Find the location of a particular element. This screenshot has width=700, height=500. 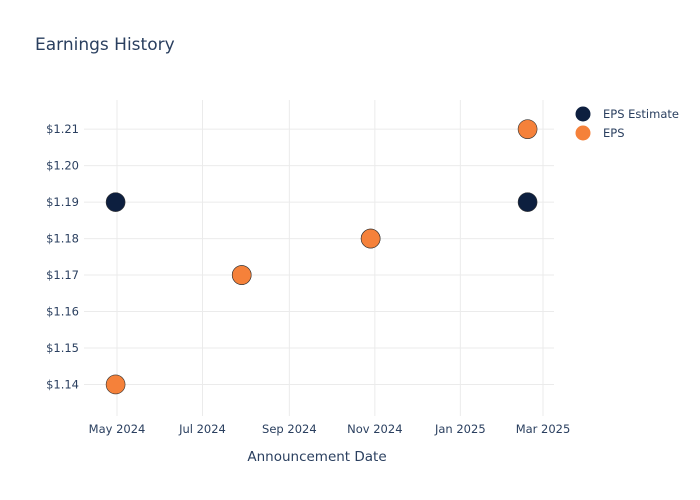

y-tick-label: $1.19 is located at coordinates (62, 202).